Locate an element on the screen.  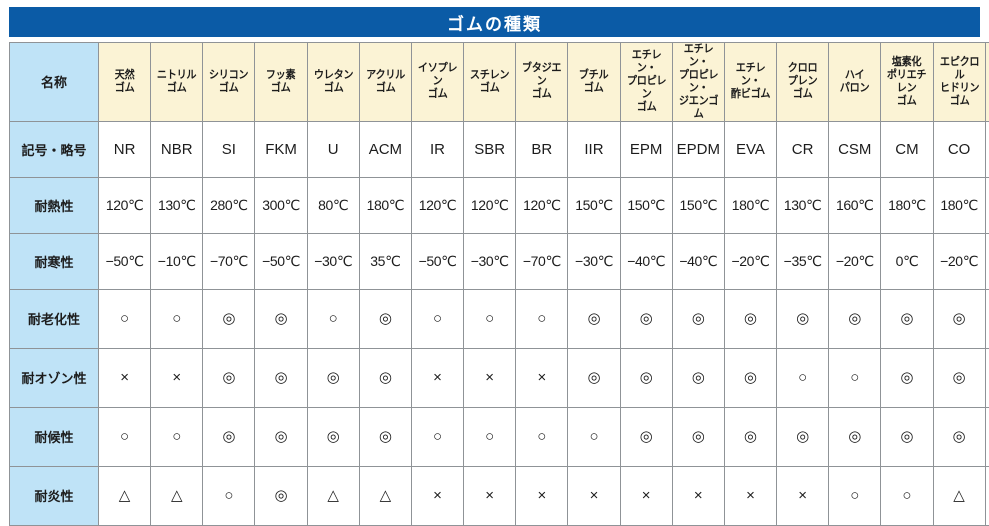
column-header-t: 多硫化ゴム is located at coordinates (987, 82).